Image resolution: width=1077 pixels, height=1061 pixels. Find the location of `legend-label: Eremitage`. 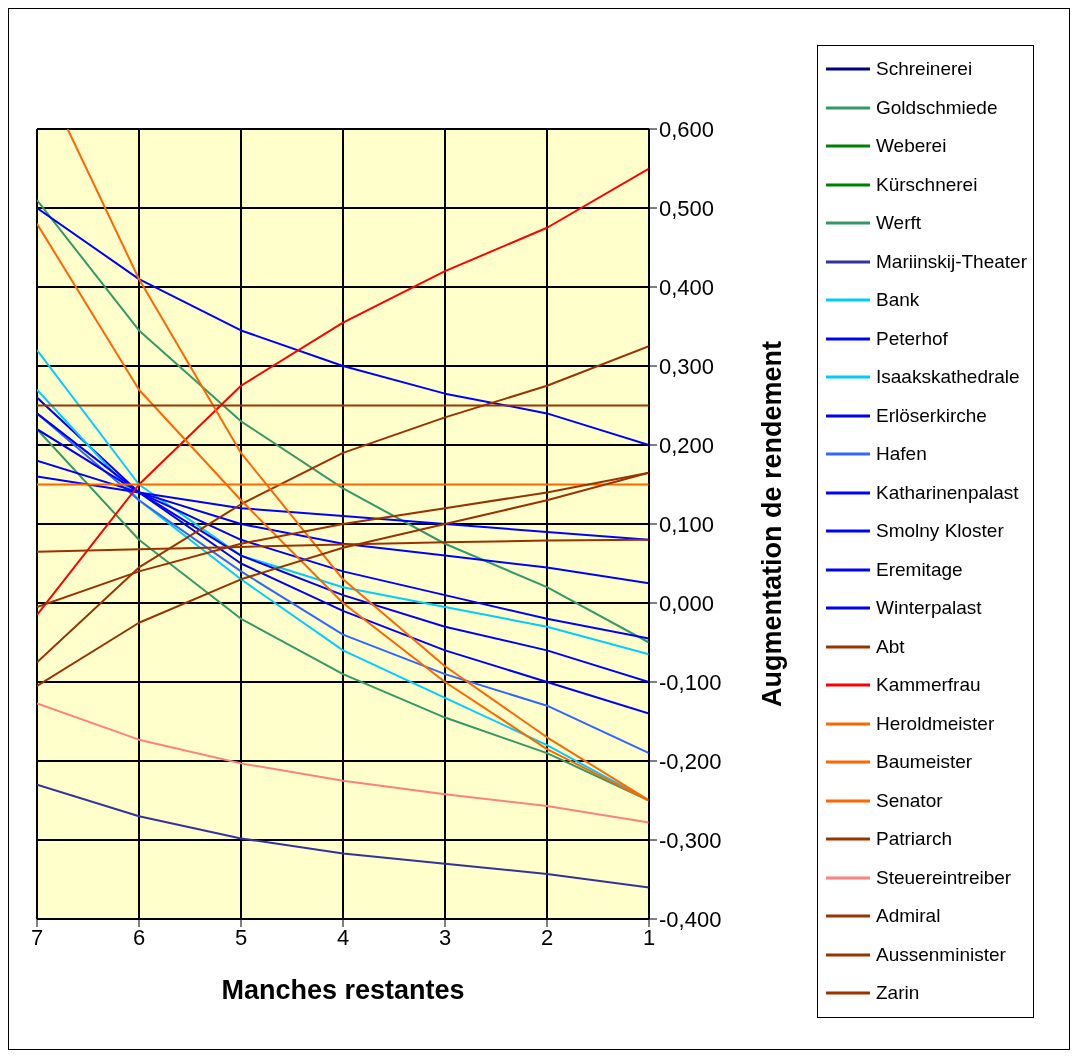

legend-label: Eremitage is located at coordinates (919, 569).